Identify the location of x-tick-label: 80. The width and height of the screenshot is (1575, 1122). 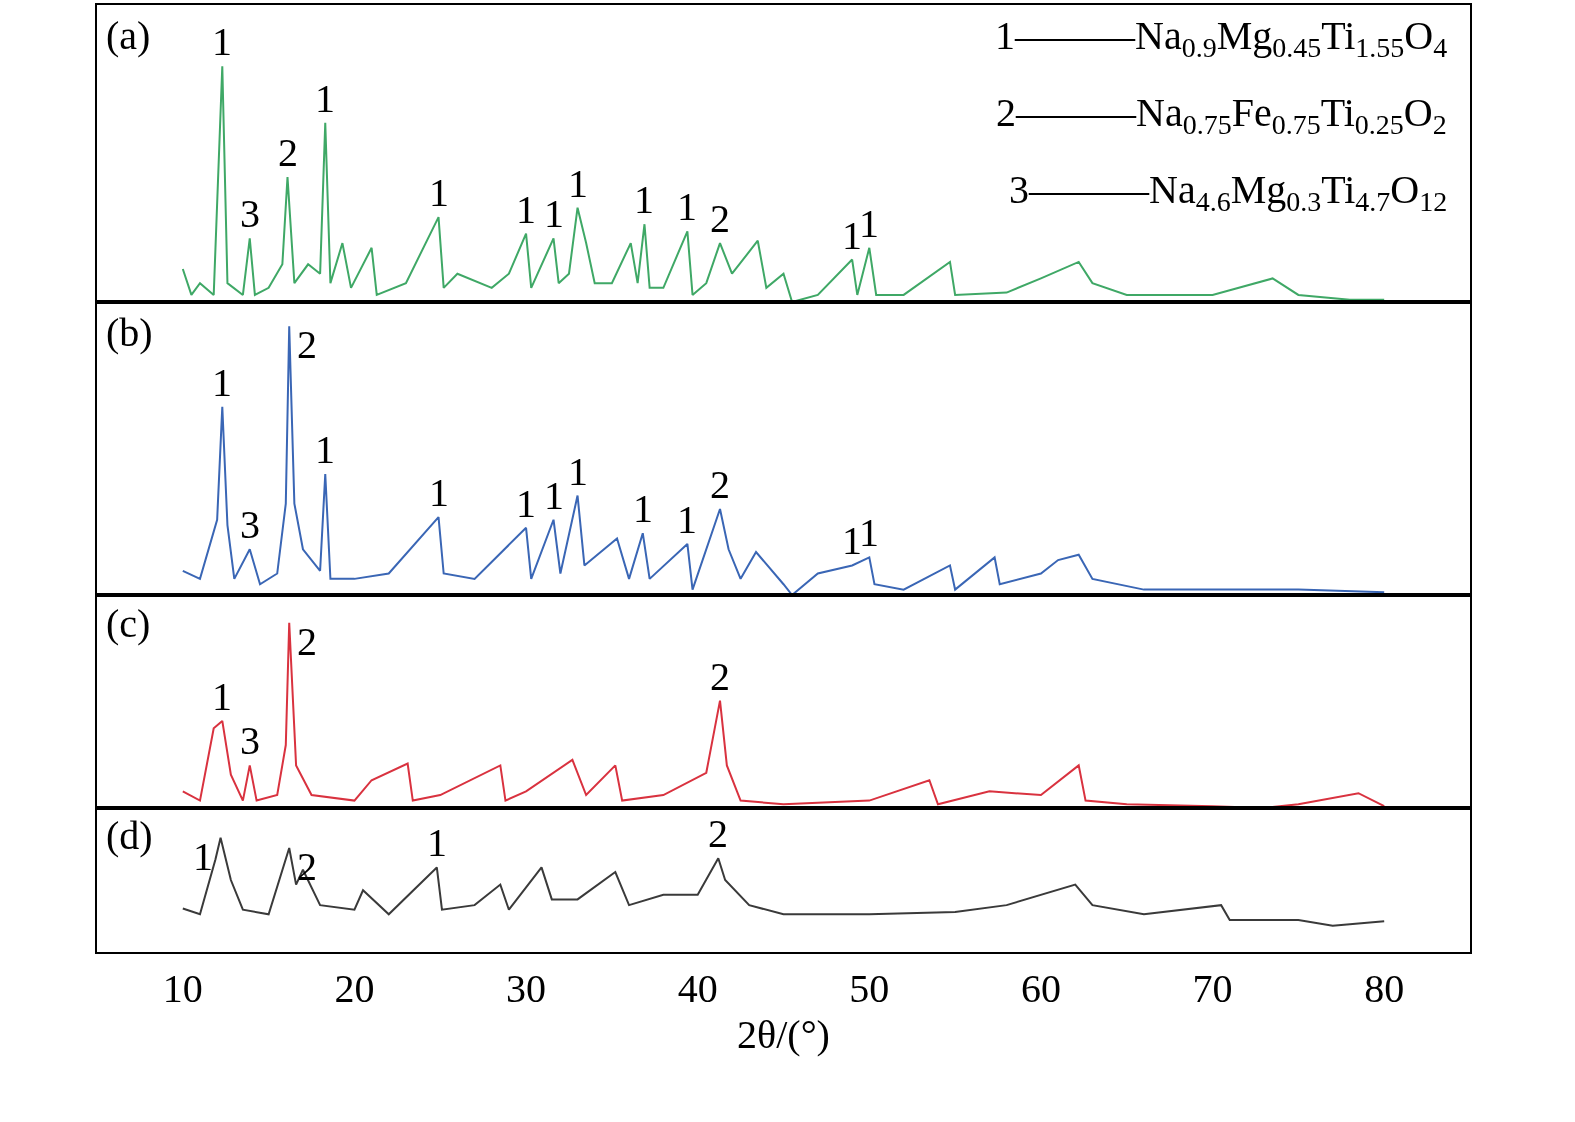
(1384, 988).